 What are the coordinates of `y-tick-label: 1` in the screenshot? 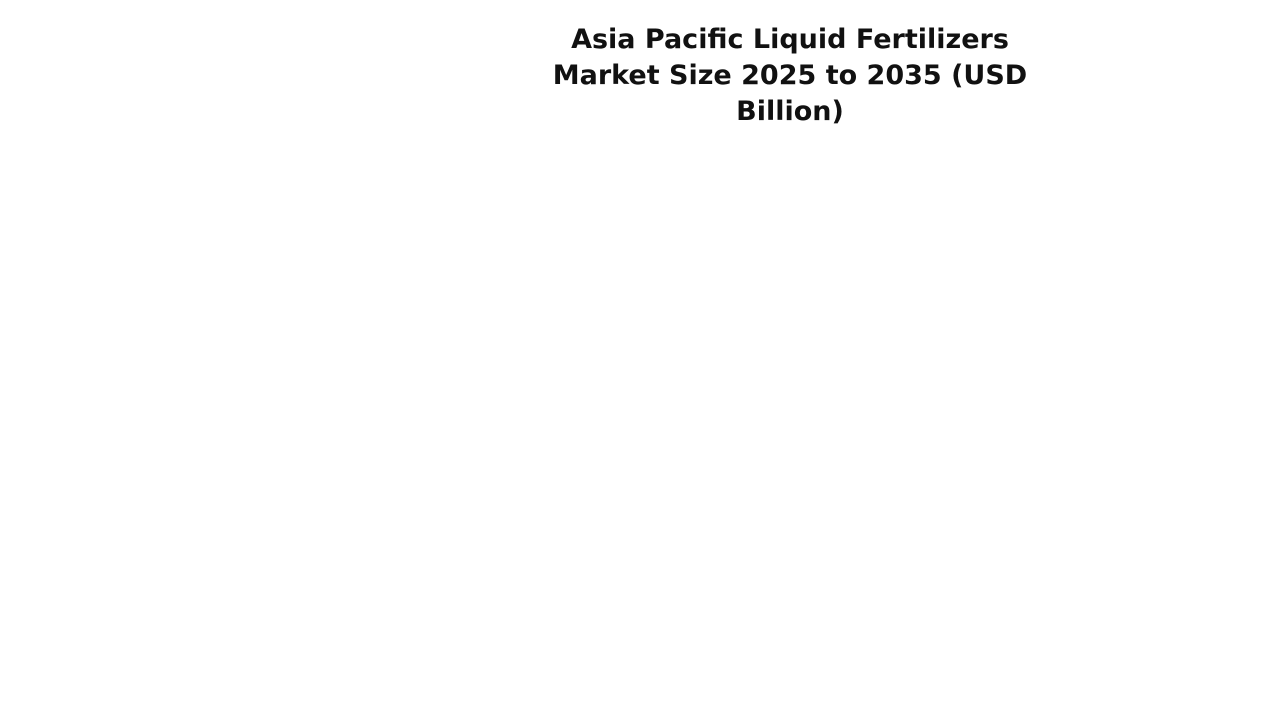 It's located at (82, 425).